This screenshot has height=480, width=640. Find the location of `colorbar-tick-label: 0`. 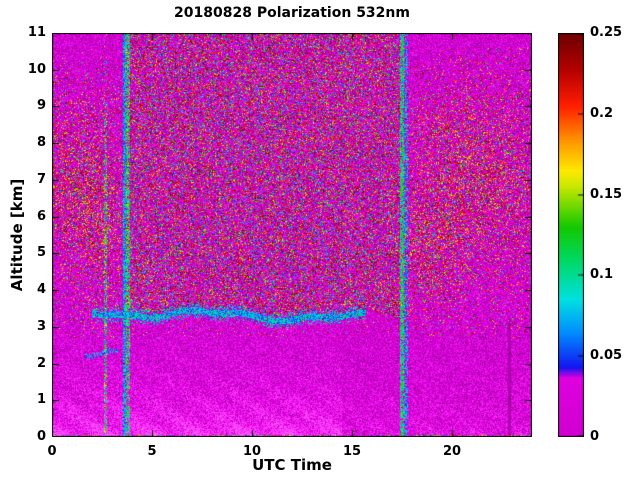

colorbar-tick-label: 0 is located at coordinates (595, 436).